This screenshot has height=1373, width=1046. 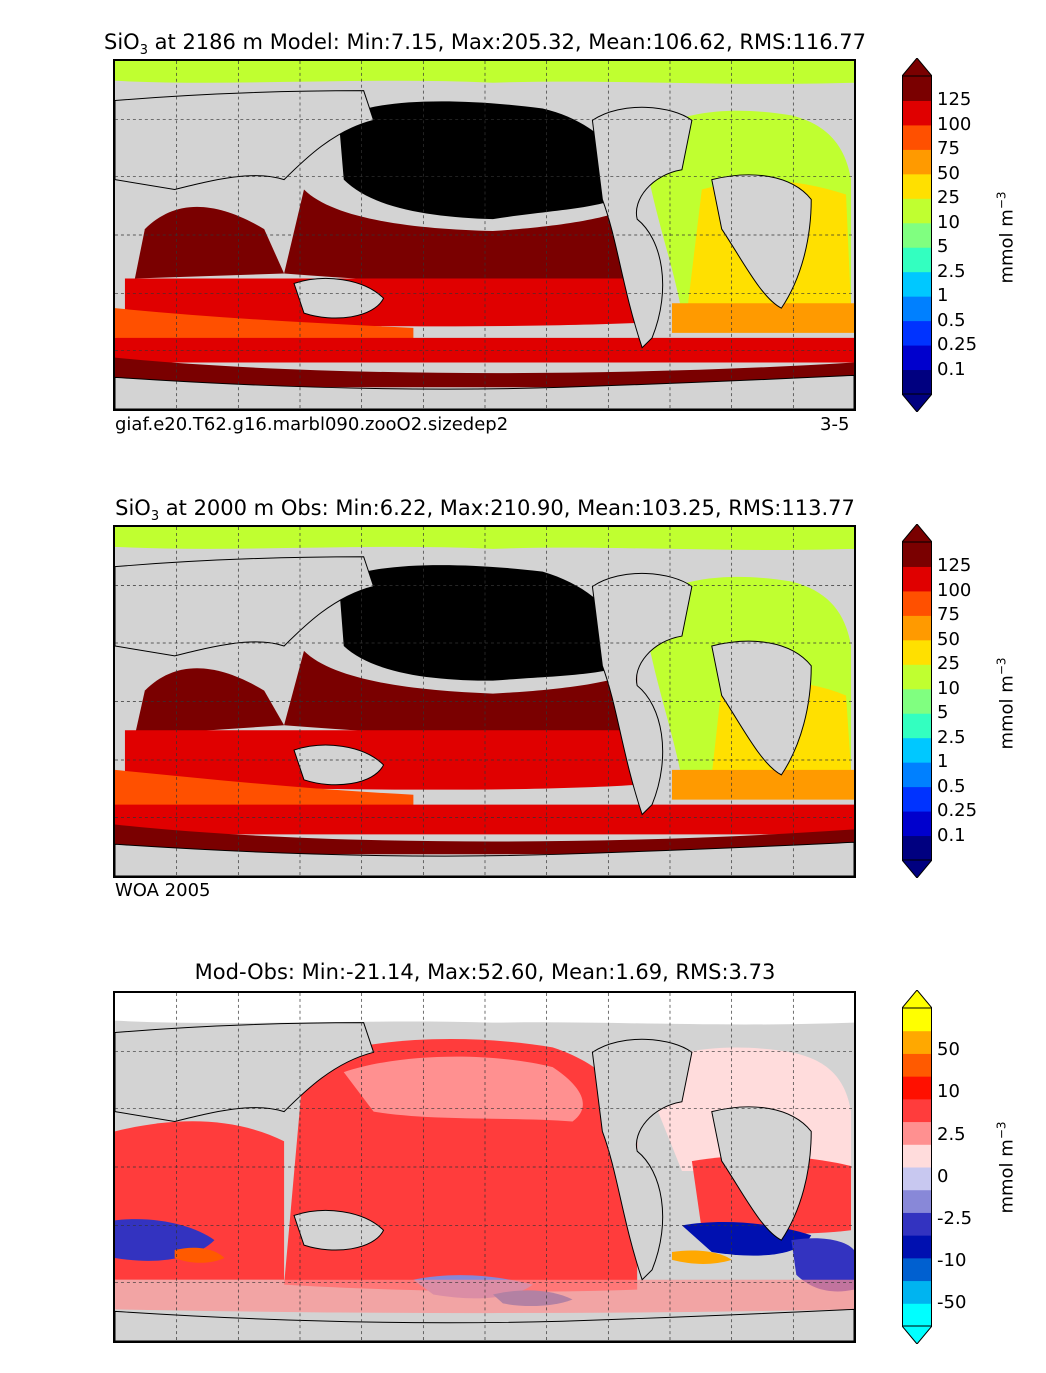 What do you see at coordinates (312, 424) in the screenshot?
I see `panel-1-caption-left: giaf.e20.T62.g16.marbl090.zooO2.sizedep2` at bounding box center [312, 424].